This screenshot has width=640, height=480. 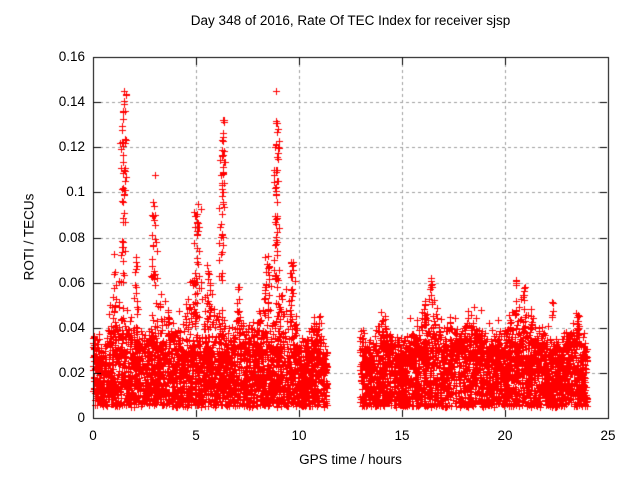 I want to click on x-axis-label: GPS time / hours, so click(x=350, y=459).